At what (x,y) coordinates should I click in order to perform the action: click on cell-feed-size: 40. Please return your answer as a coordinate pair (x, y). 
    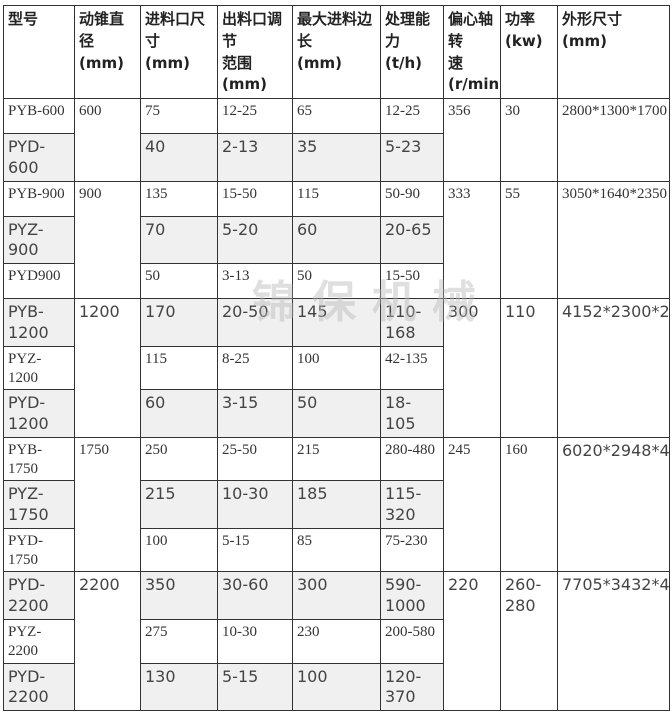
    Looking at the image, I should click on (179, 157).